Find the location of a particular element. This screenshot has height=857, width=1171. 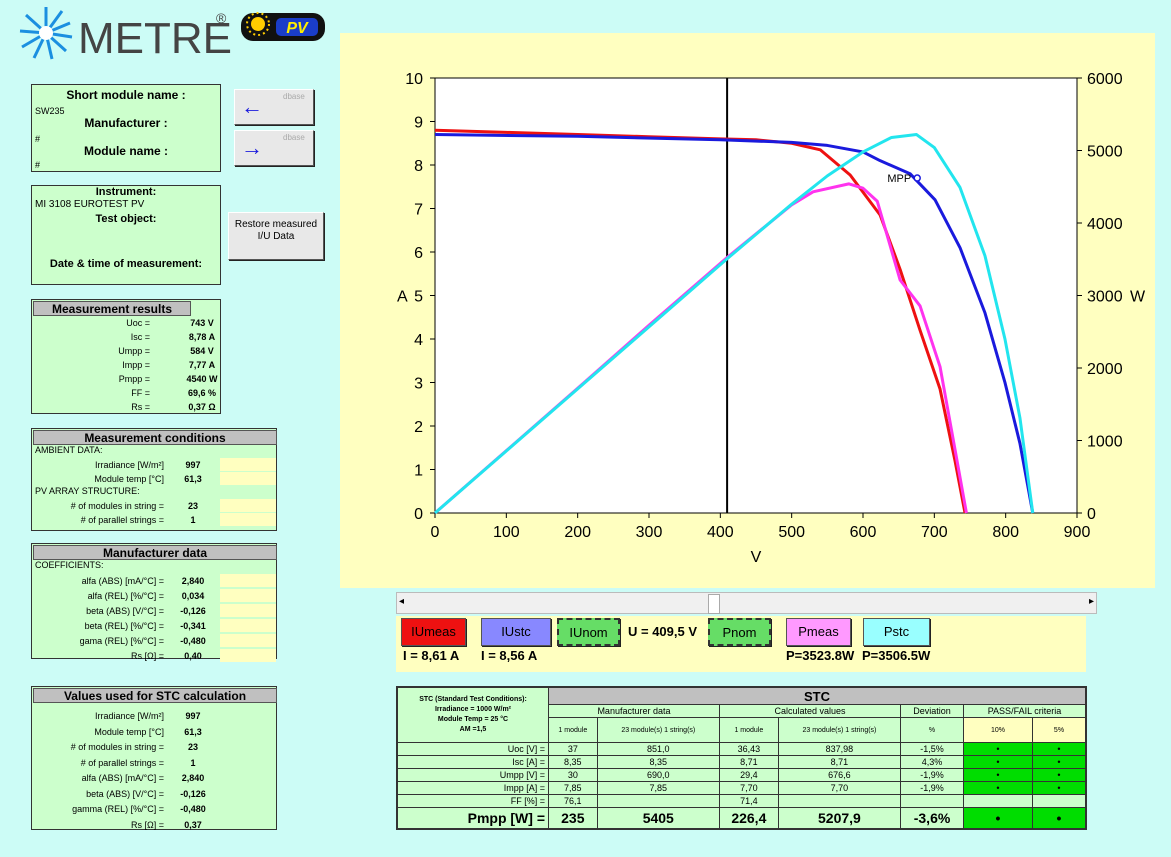

table-cell: Deviation is located at coordinates (932, 711).